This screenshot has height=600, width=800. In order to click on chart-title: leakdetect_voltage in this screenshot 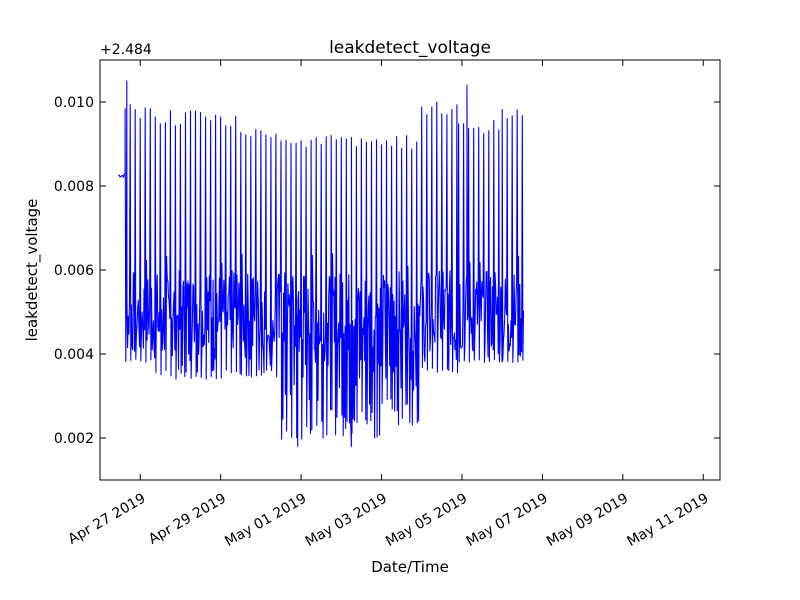, I will do `click(410, 48)`.